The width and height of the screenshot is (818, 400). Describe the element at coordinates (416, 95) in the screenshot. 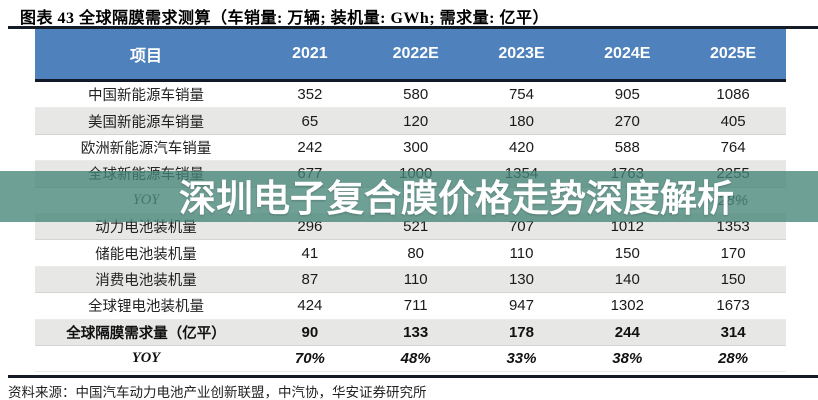

I see `cell-value: 580` at that location.